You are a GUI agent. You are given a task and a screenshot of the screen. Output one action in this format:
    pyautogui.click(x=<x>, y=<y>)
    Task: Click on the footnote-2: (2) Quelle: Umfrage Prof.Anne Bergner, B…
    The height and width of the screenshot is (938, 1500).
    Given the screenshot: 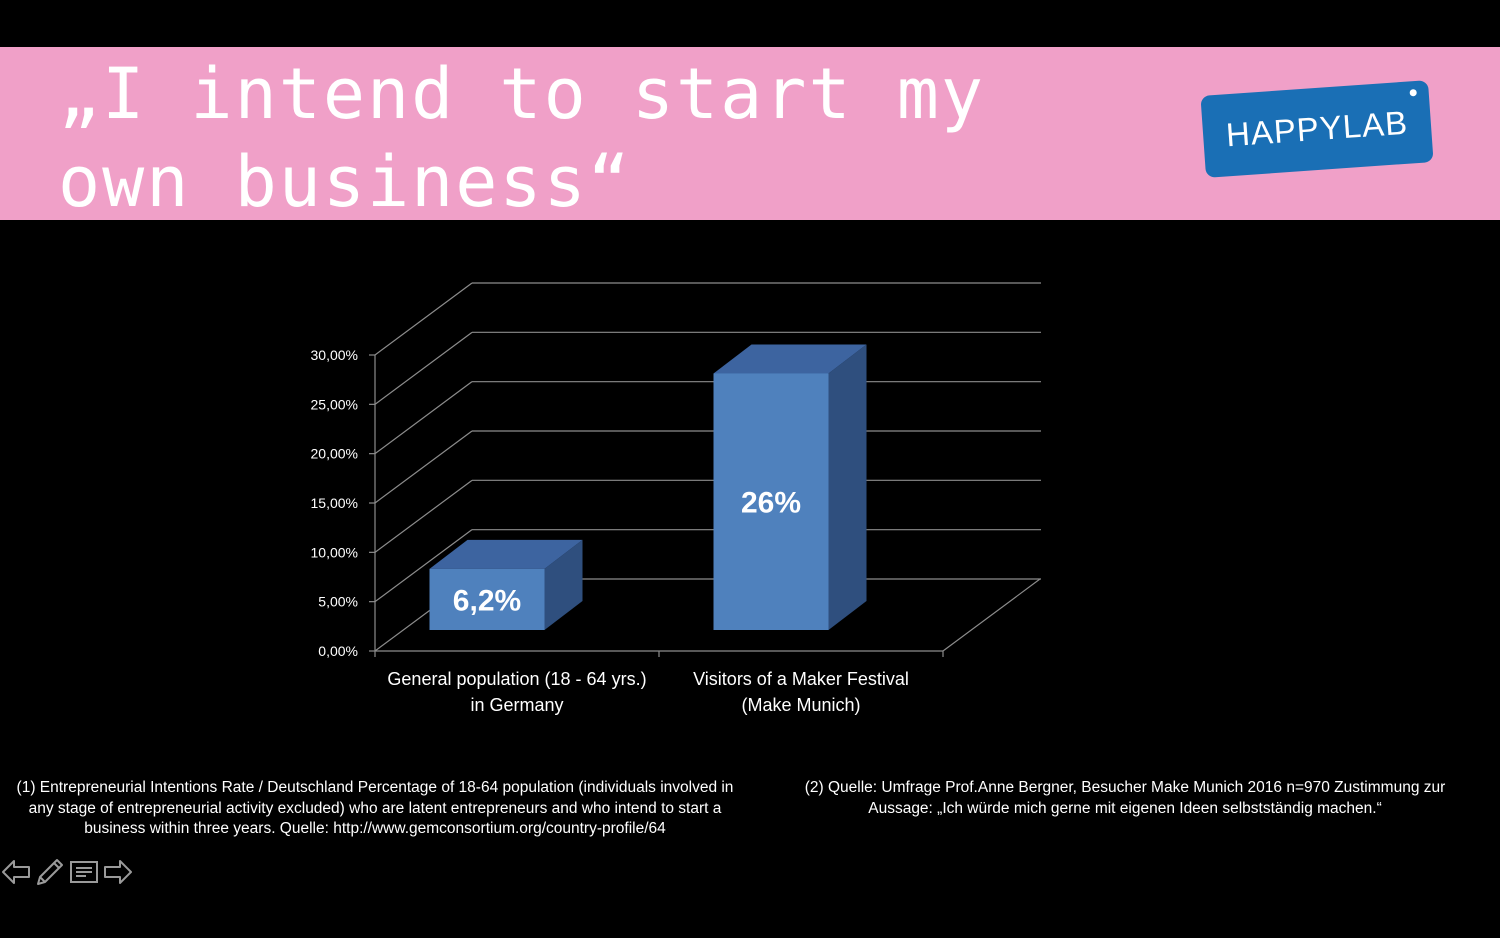 What is the action you would take?
    pyautogui.click(x=1125, y=798)
    